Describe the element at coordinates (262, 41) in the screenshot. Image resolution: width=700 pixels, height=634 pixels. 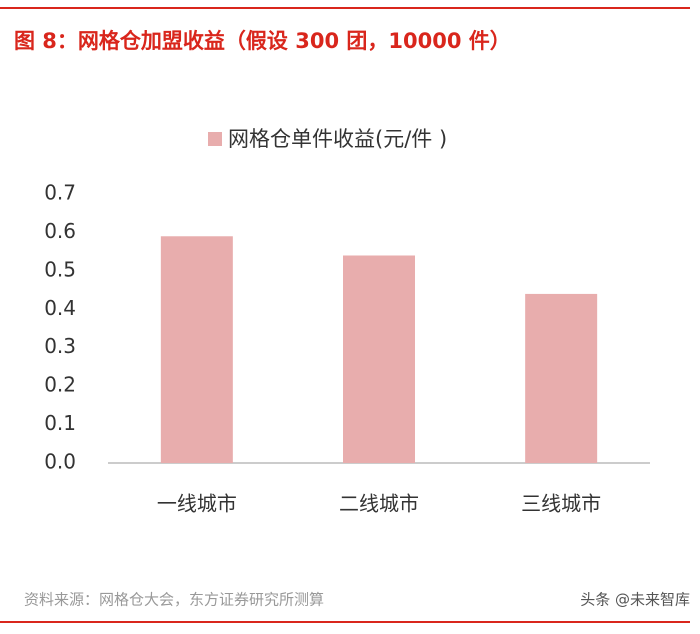
I see `chart-title: 图 8：网格仓加盟收益（假设 300 团，10000 件）` at that location.